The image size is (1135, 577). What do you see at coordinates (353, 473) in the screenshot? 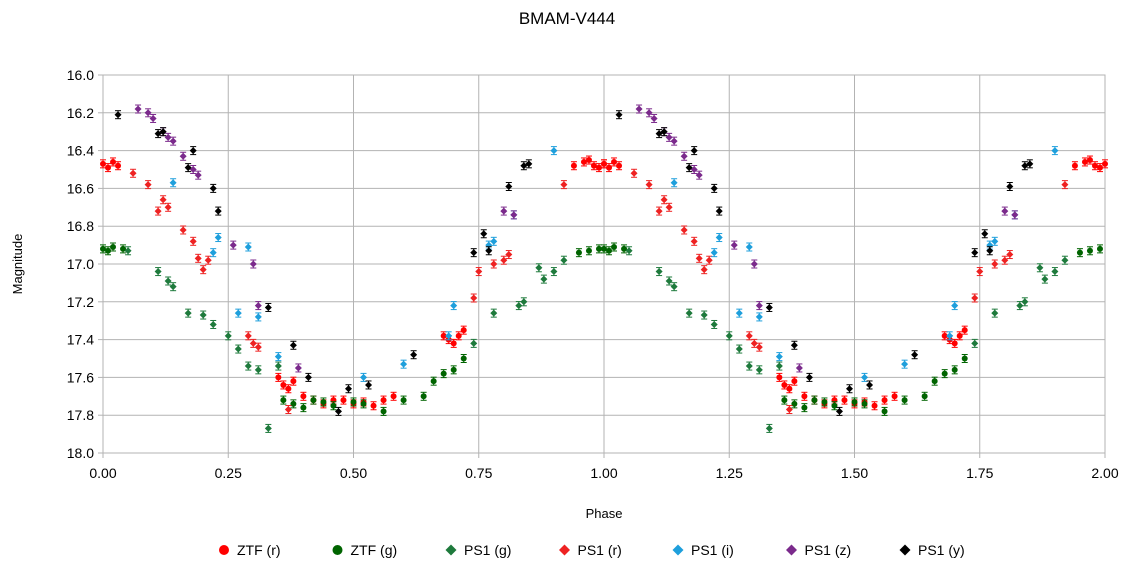
I see `x-tick-label: 0.50` at bounding box center [353, 473].